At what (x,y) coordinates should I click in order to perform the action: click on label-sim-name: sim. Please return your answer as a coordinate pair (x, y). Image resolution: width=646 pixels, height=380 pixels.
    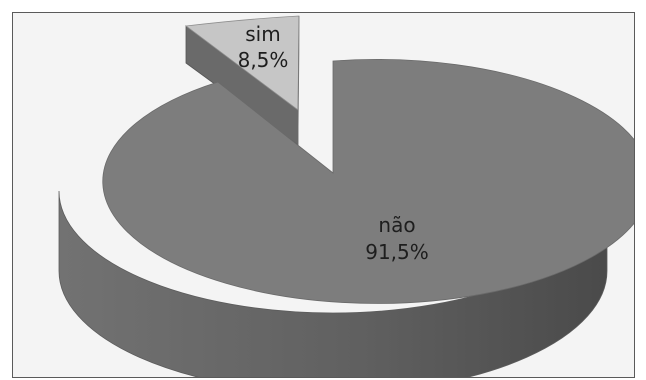
    Looking at the image, I should click on (262, 34).